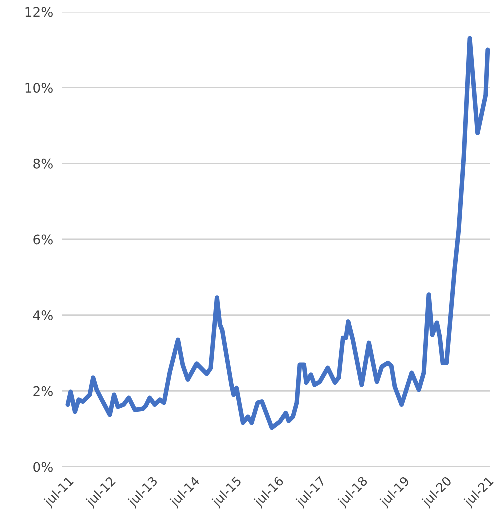 This screenshot has width=501, height=525. Describe the element at coordinates (39, 12) in the screenshot. I see `y-tick-label: 12%` at that location.